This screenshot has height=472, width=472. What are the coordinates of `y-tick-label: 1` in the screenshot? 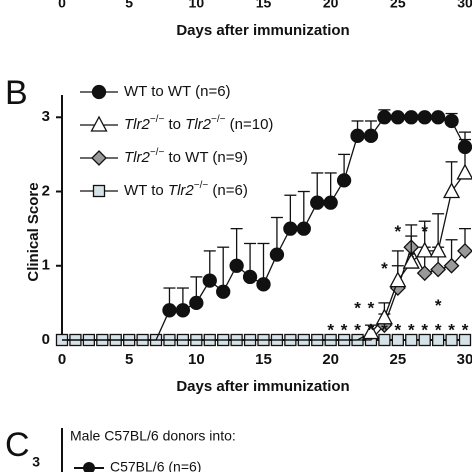 It's located at (46, 265).